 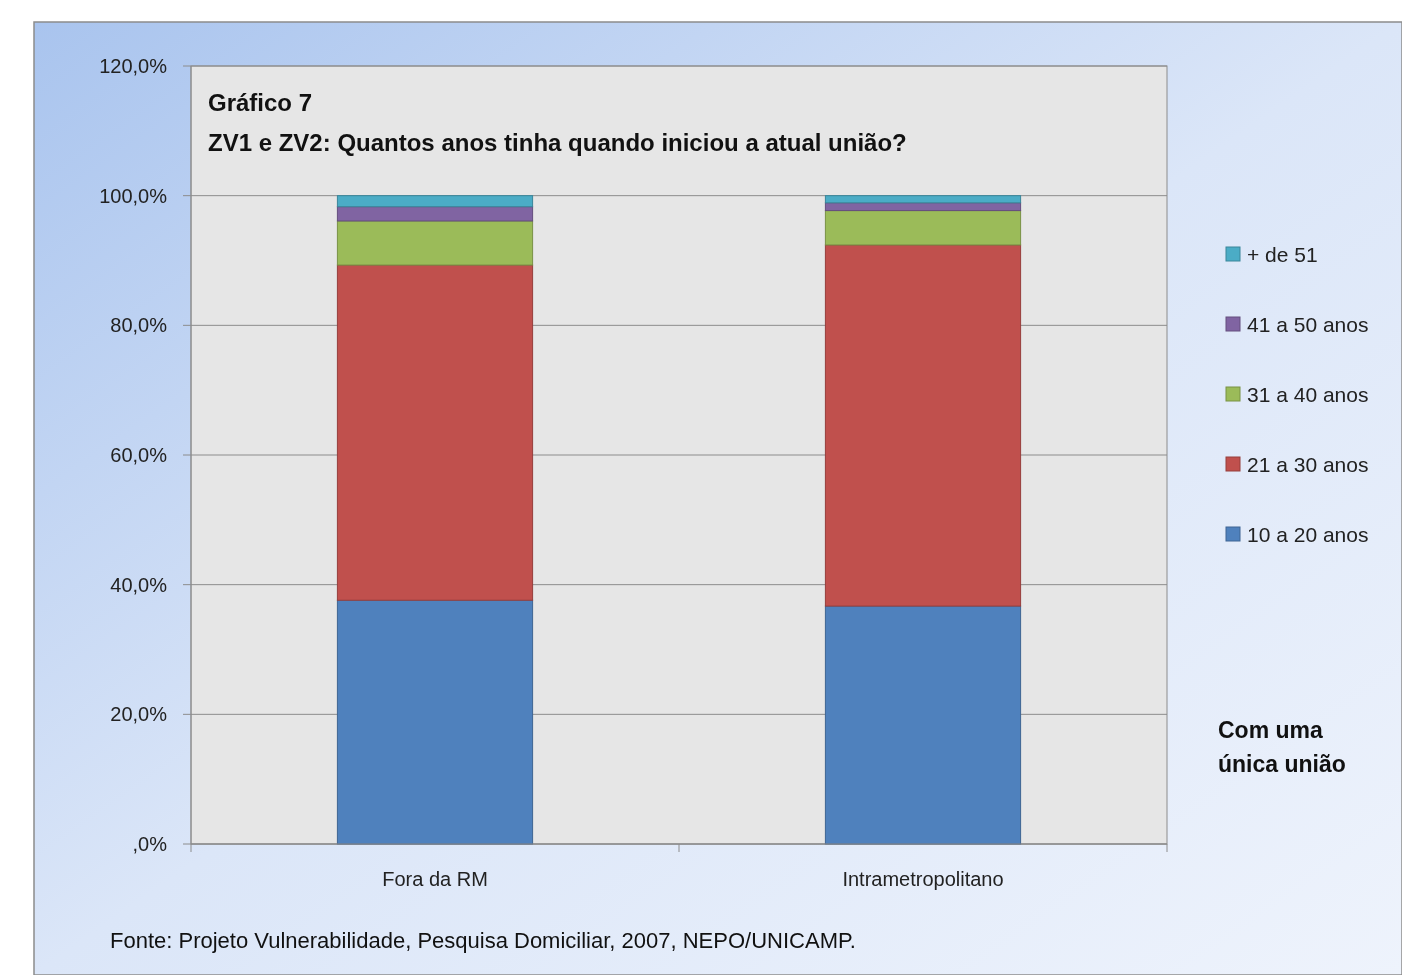 I want to click on legend-label: 41 a 50 anos, so click(x=1308, y=325).